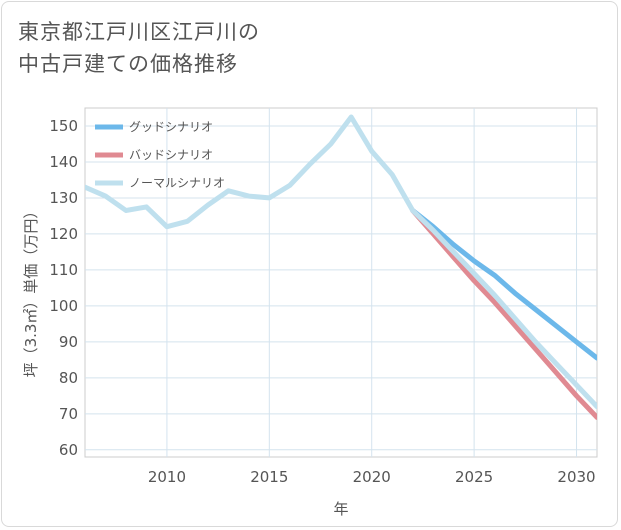  Describe the element at coordinates (269, 477) in the screenshot. I see `x-tick-label: 2015` at that location.